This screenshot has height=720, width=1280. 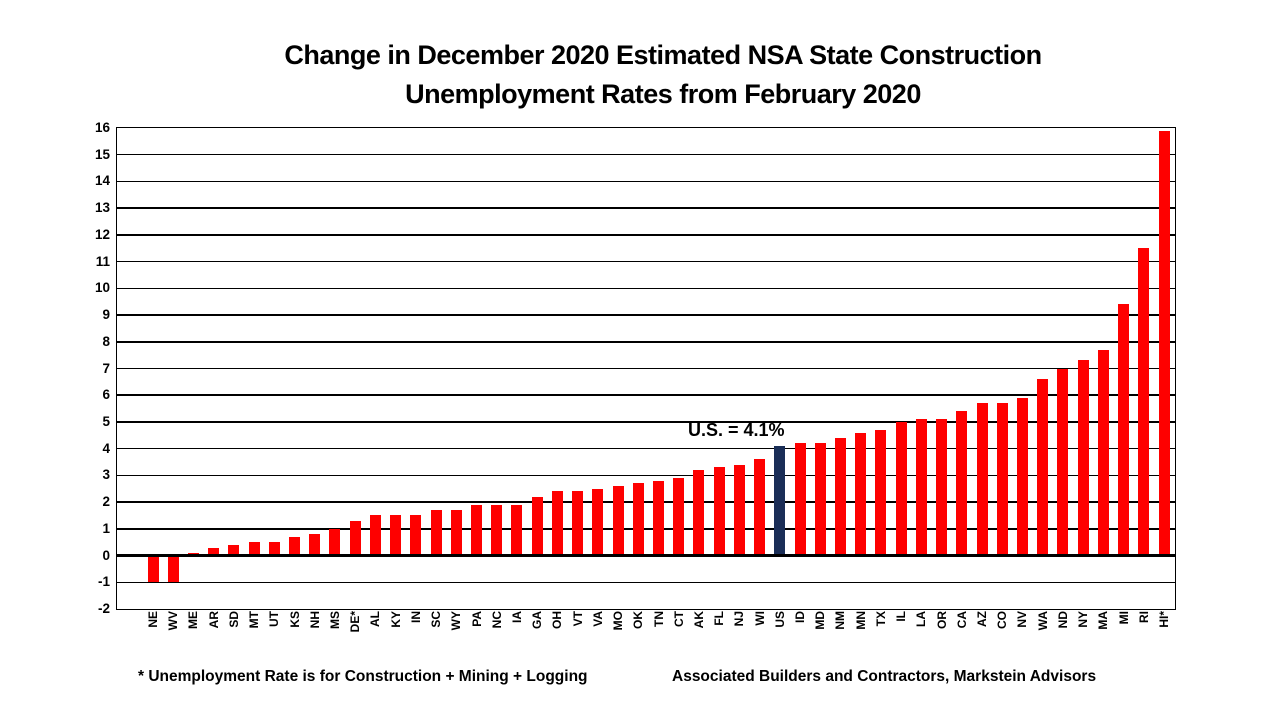 What do you see at coordinates (214, 551) in the screenshot?
I see `bar-AR` at bounding box center [214, 551].